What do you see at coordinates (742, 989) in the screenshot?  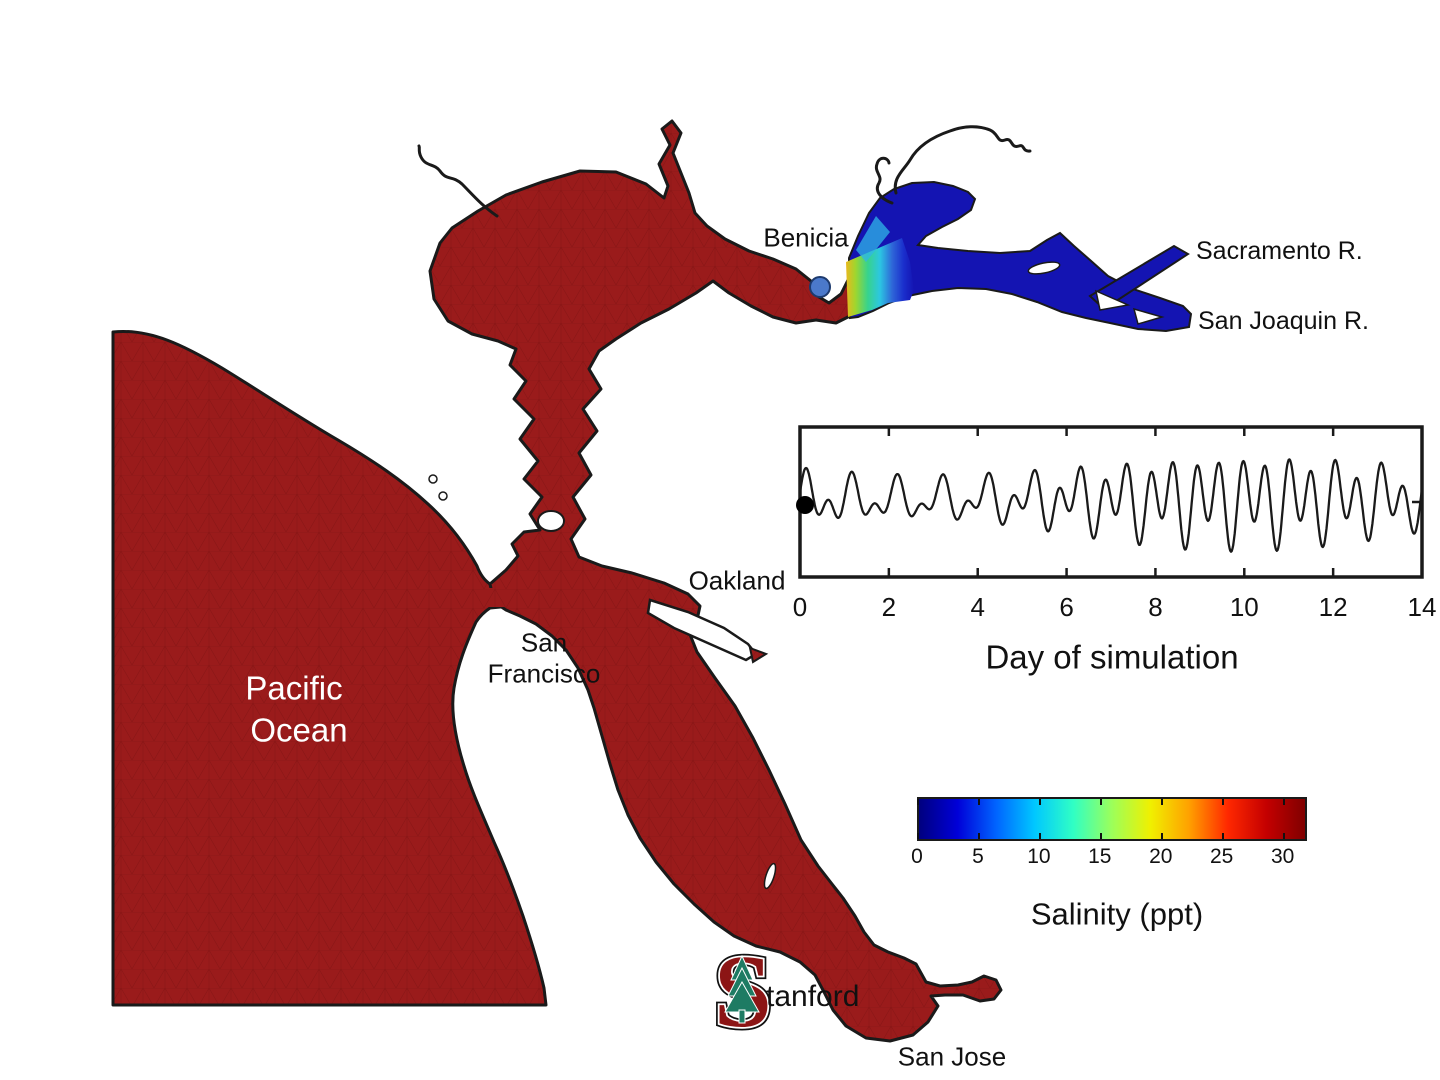 I see `stanford-tree-icon` at bounding box center [742, 989].